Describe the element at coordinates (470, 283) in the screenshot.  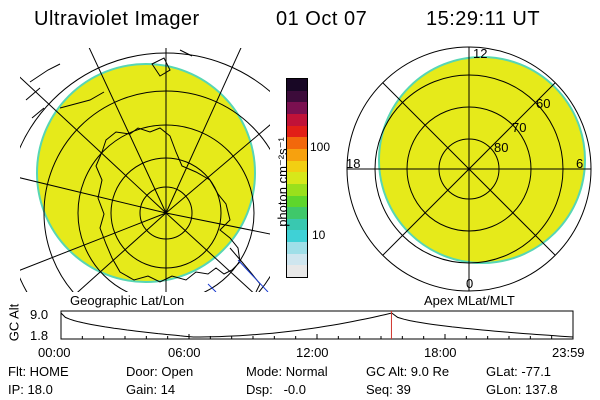
I see `mlt-label-0: 0` at that location.